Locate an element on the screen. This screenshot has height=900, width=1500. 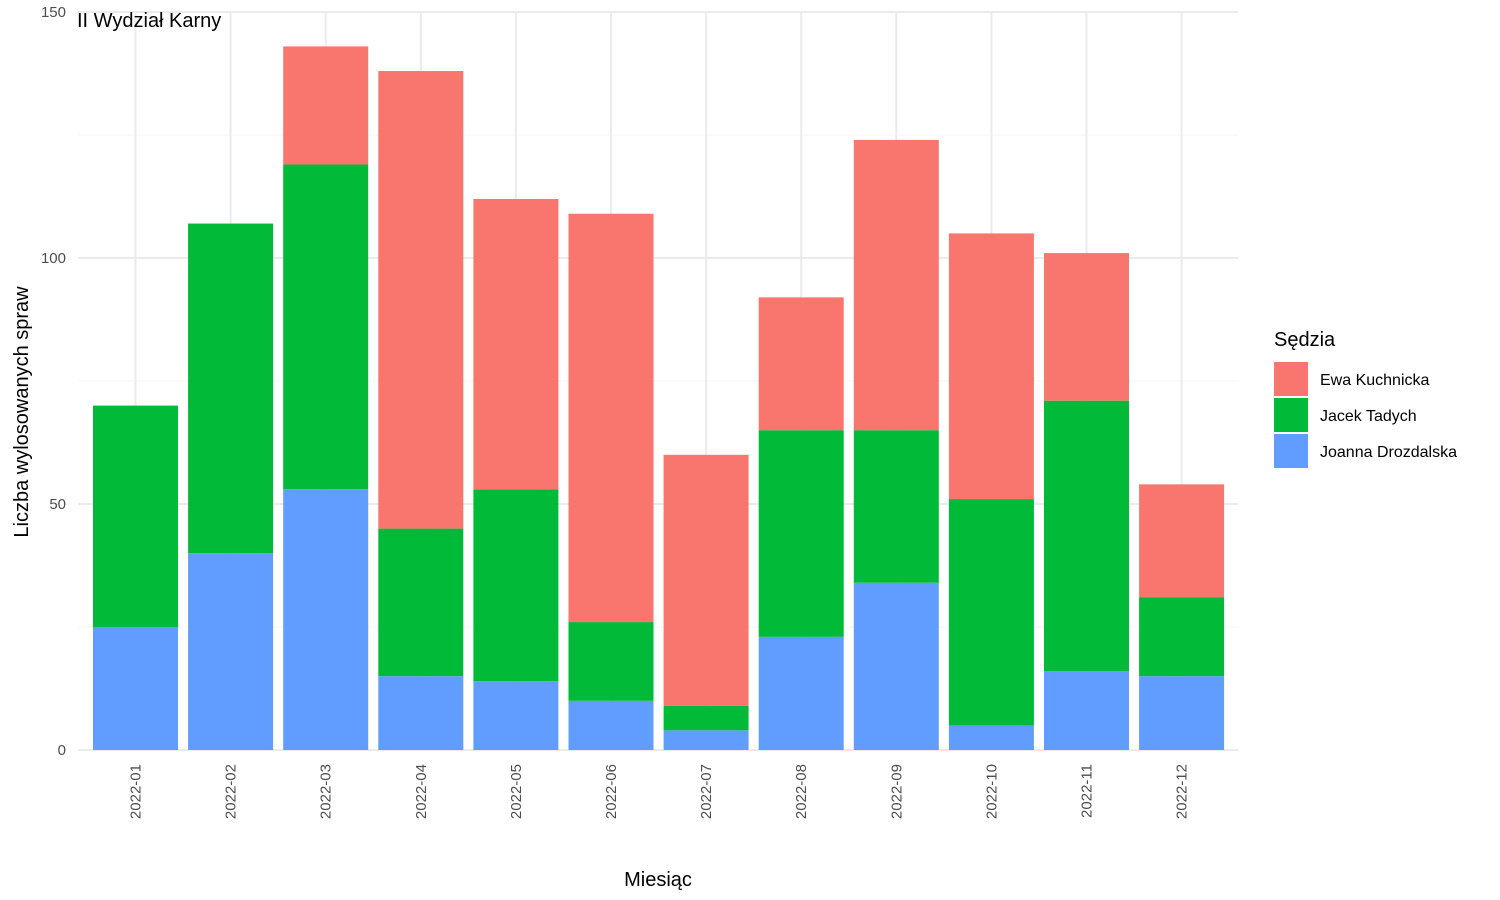
x-tick-label: 2022-01 is located at coordinates (136, 791).